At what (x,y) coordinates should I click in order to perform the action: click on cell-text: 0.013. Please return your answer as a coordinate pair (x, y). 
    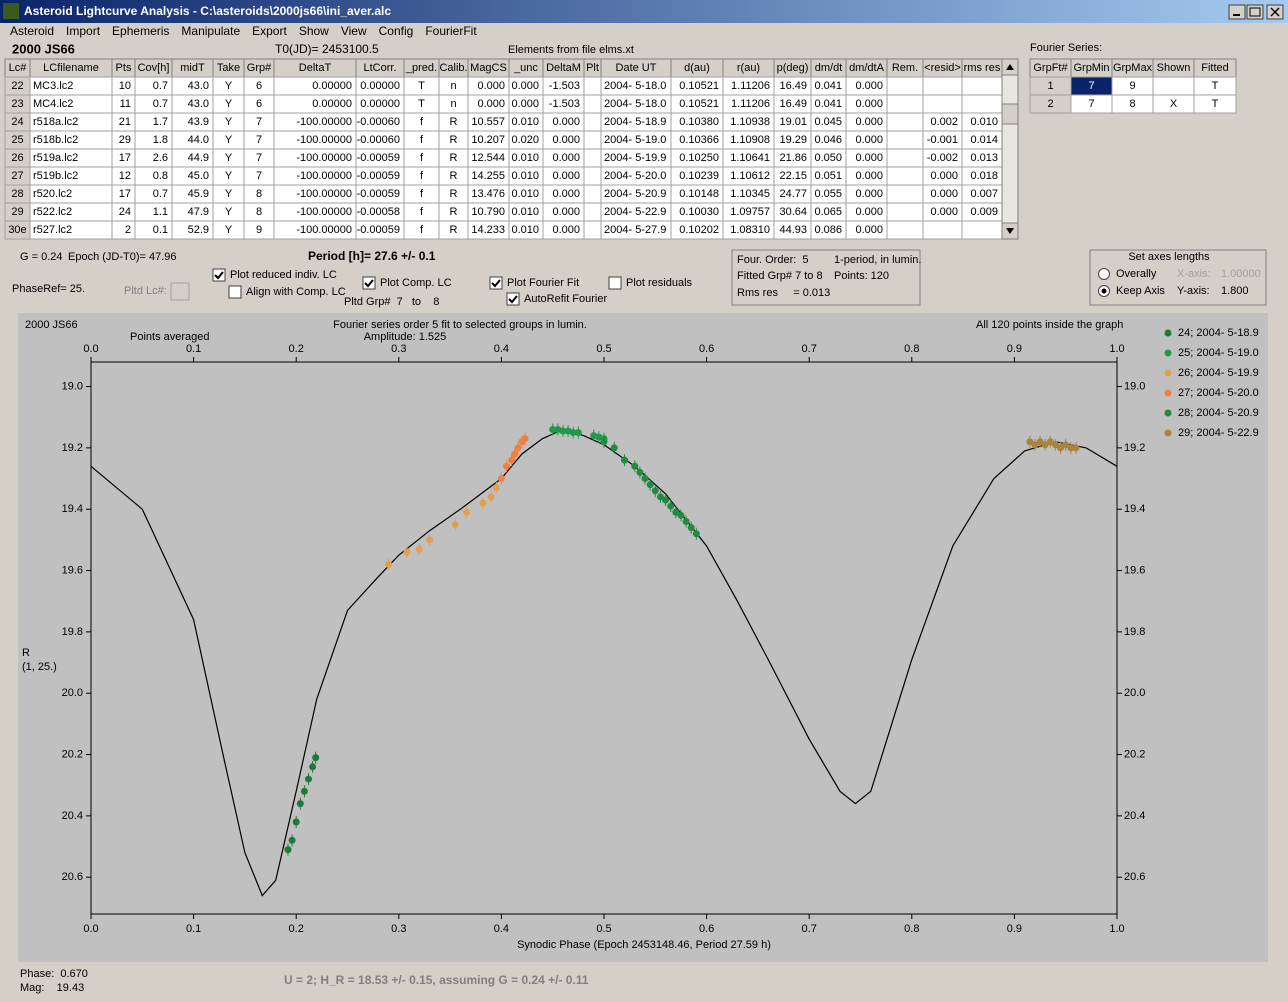
    Looking at the image, I should click on (984, 158).